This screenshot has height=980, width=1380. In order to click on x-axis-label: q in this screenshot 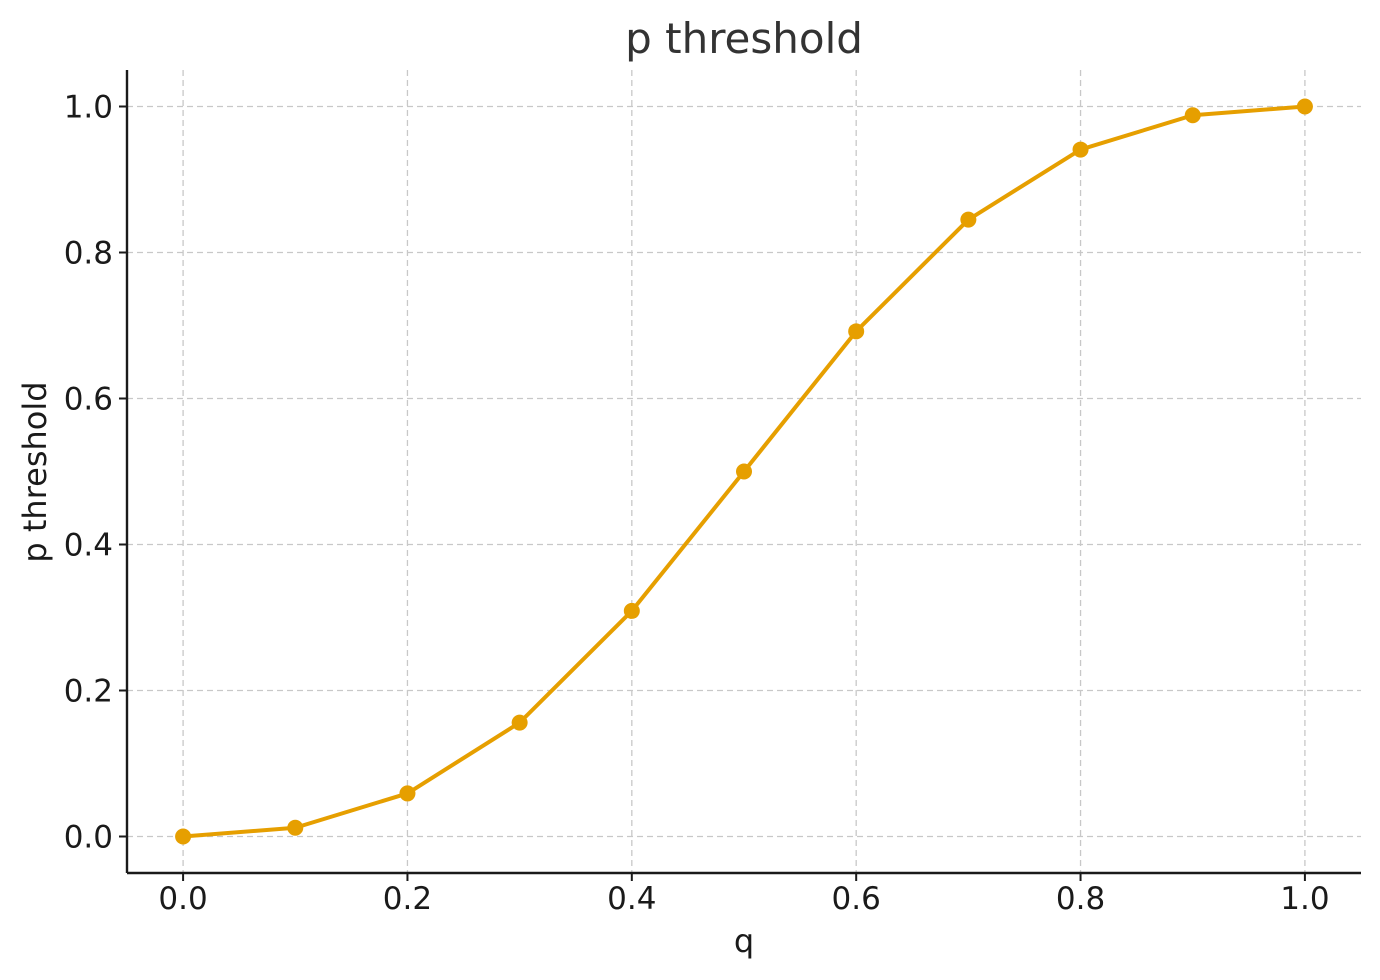, I will do `click(744, 941)`.